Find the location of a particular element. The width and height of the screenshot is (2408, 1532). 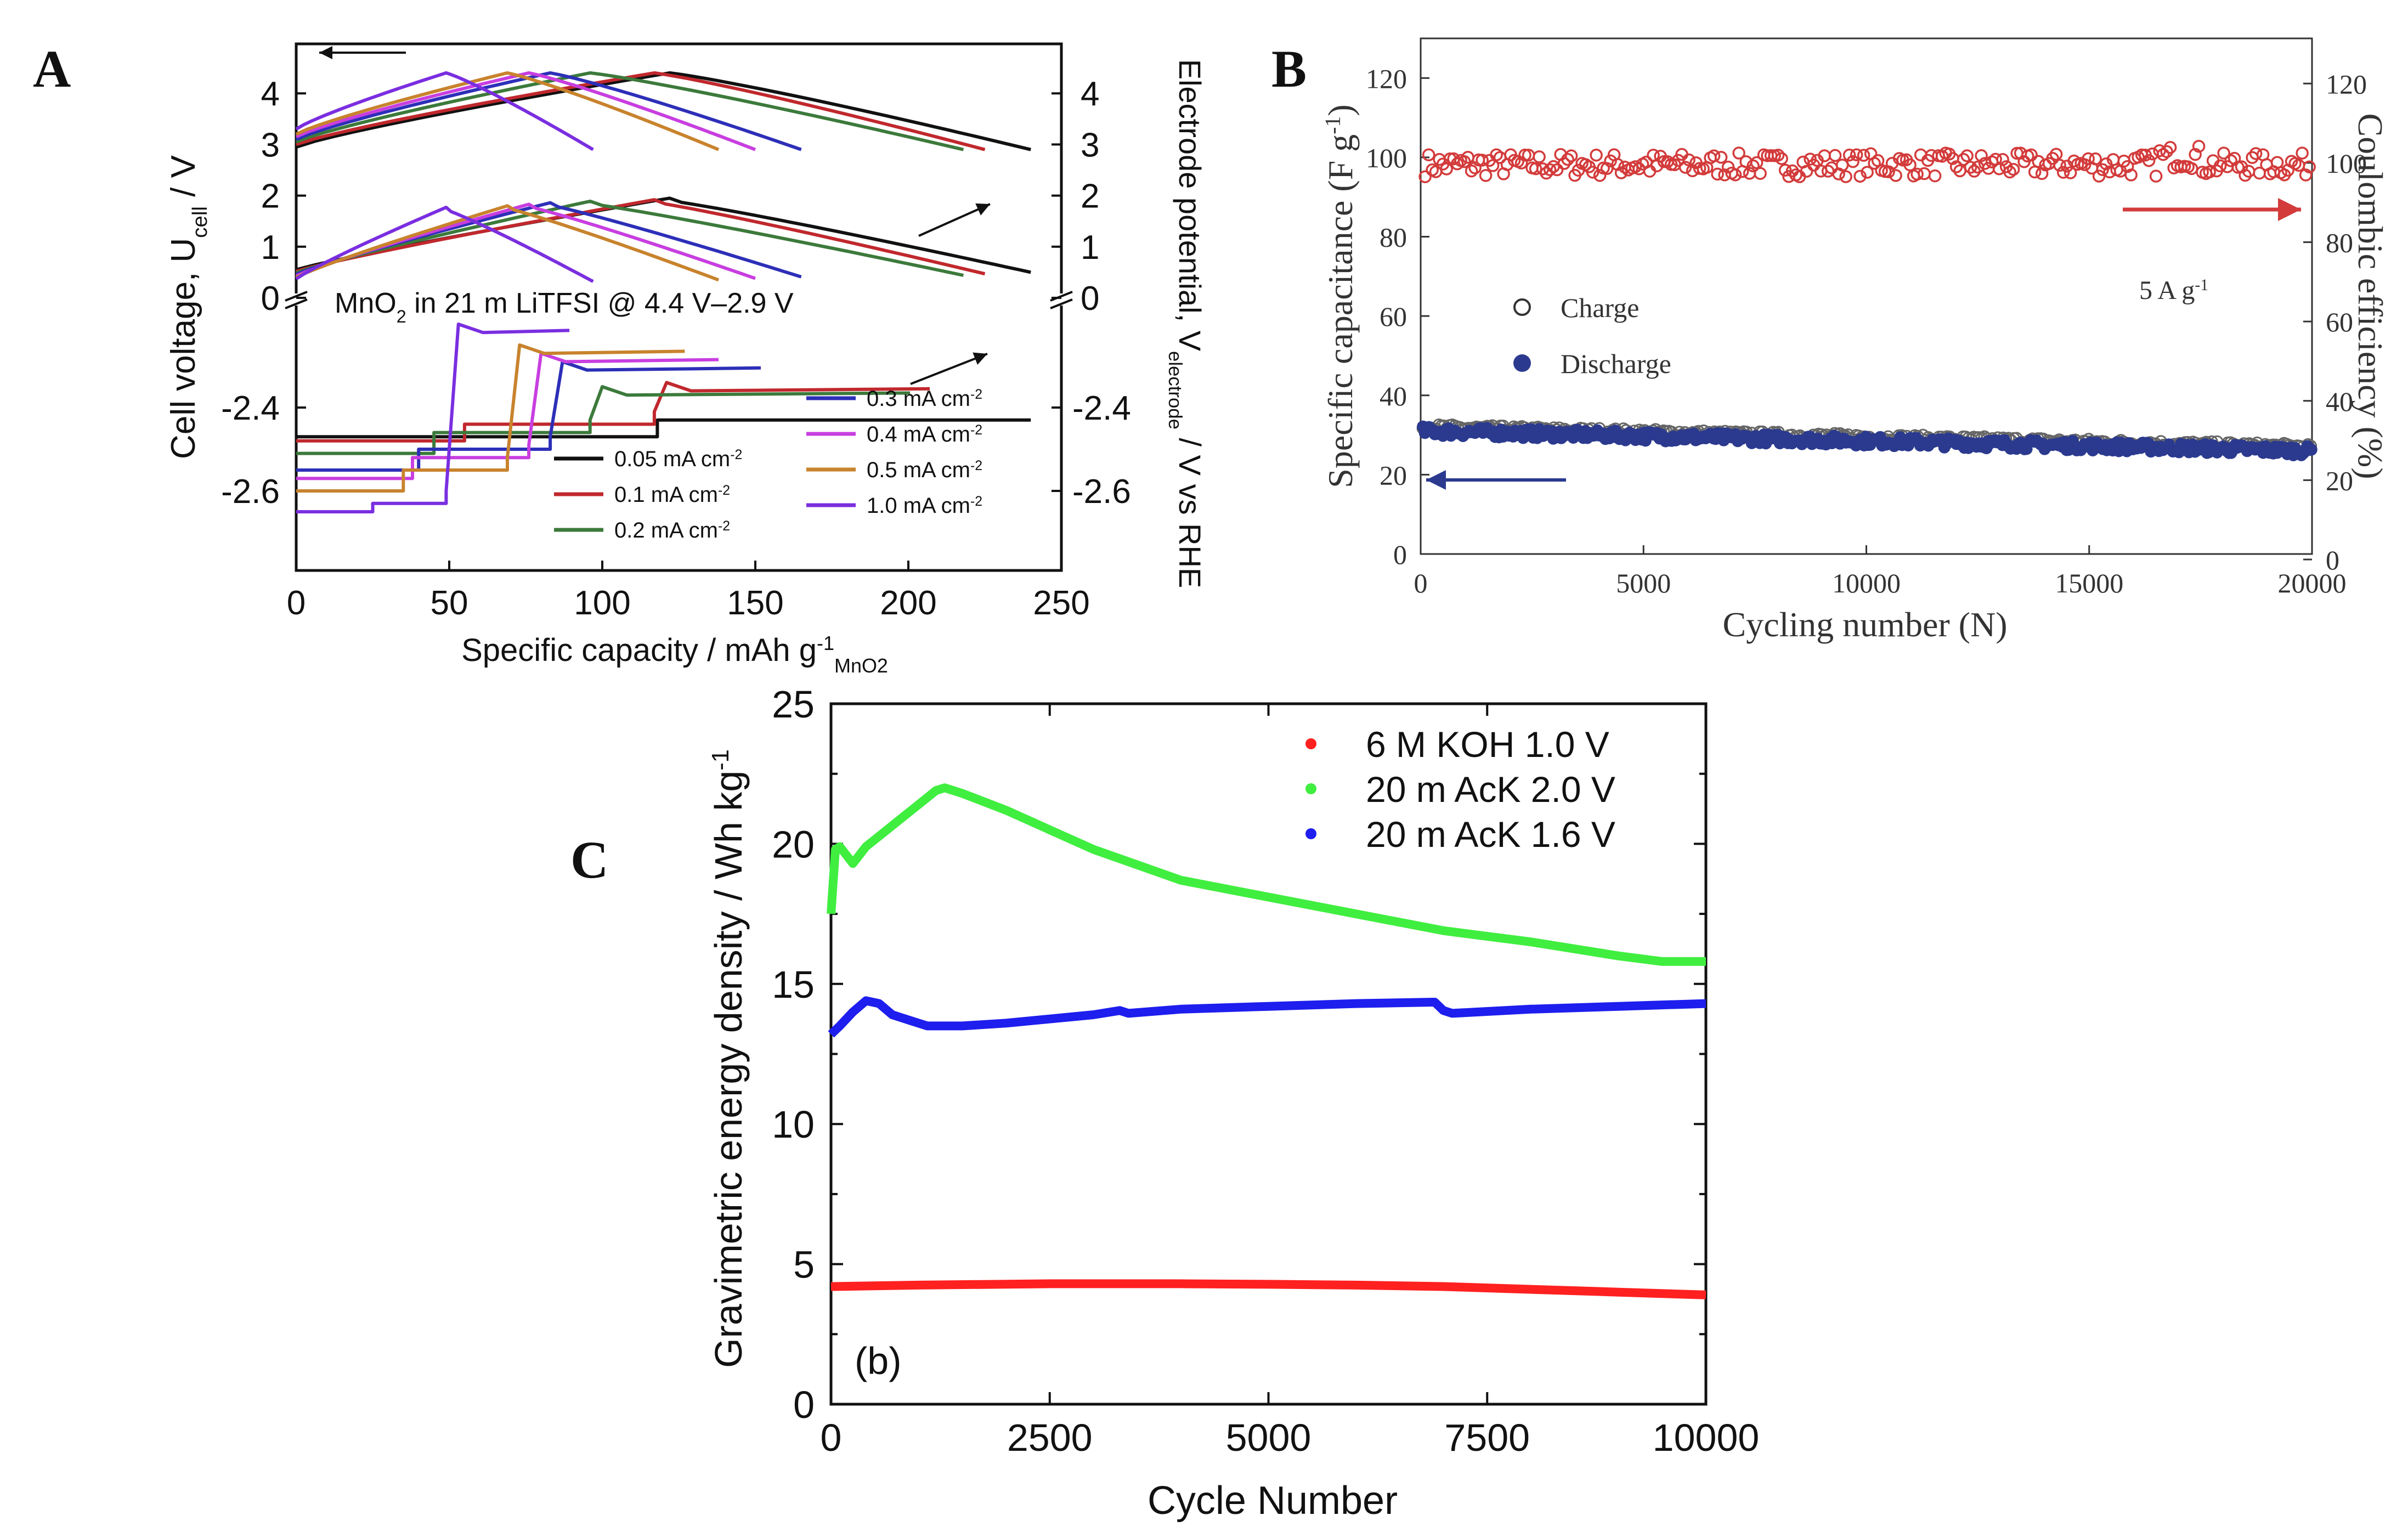

chart-a-ytick-label-right: 4 is located at coordinates (1090, 94).